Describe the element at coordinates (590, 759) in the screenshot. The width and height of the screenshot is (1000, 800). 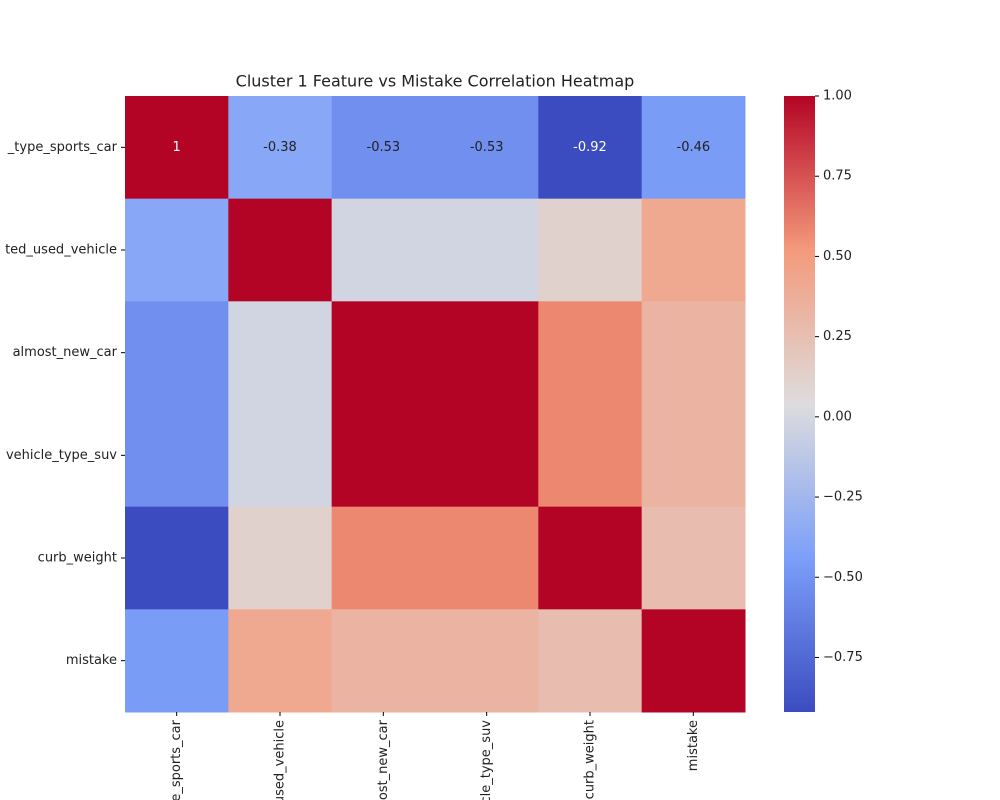
I see `x-tick-label: curb_weight` at that location.